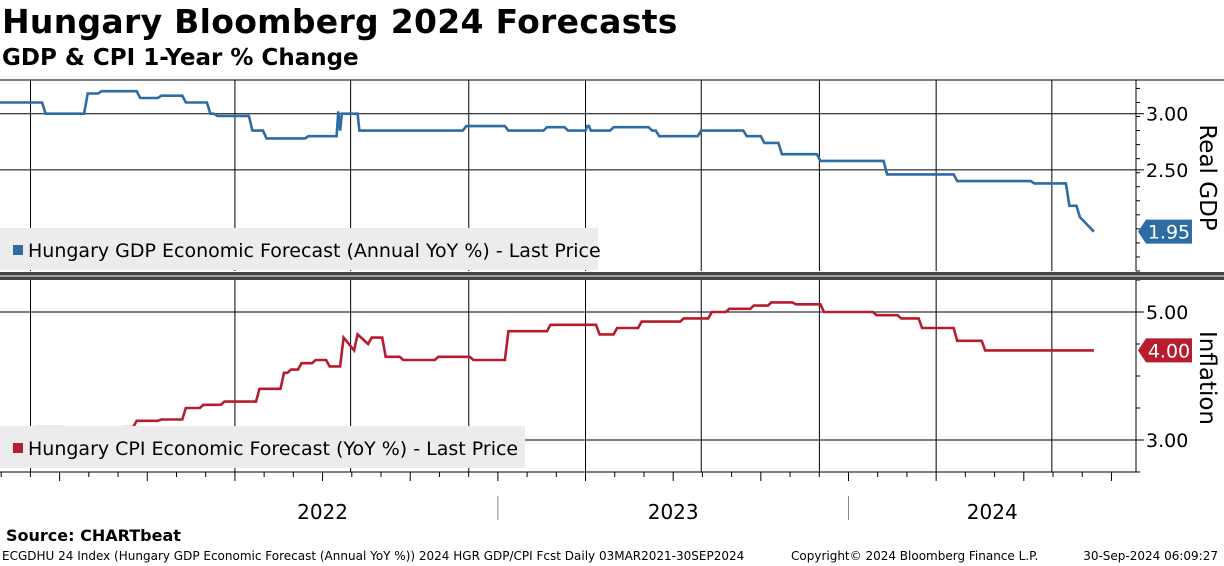 This screenshot has width=1224, height=566. What do you see at coordinates (1207, 378) in the screenshot?
I see `axis-title: Inflation` at bounding box center [1207, 378].